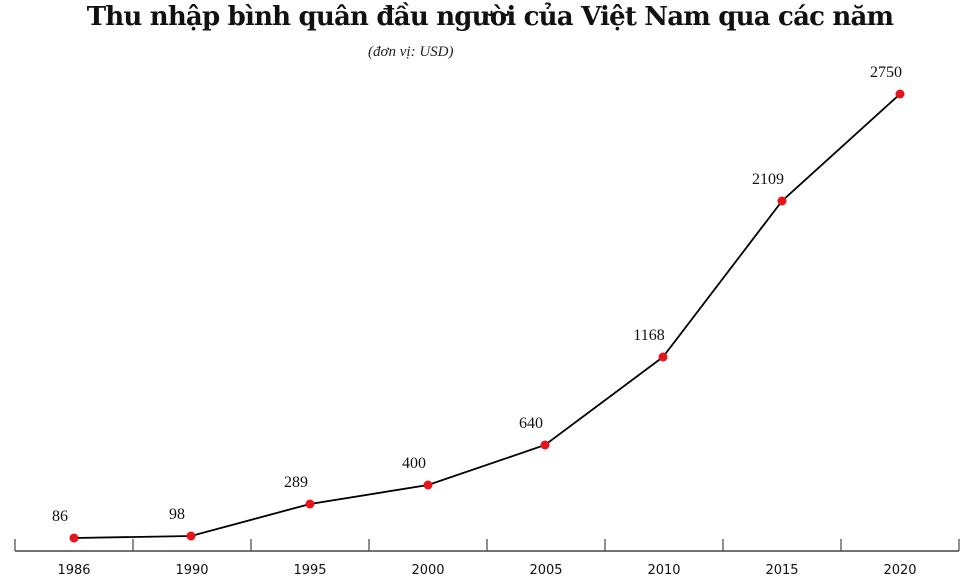 The image size is (960, 580). I want to click on data-value-label: 86, so click(60, 516).